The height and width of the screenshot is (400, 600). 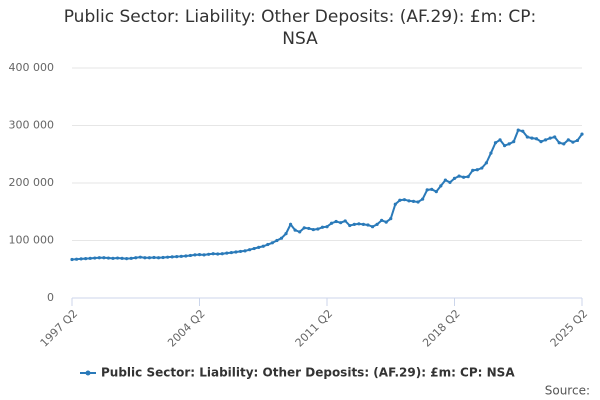 What do you see at coordinates (441, 328) in the screenshot?
I see `x-tick-label: 2018 Q2` at bounding box center [441, 328].